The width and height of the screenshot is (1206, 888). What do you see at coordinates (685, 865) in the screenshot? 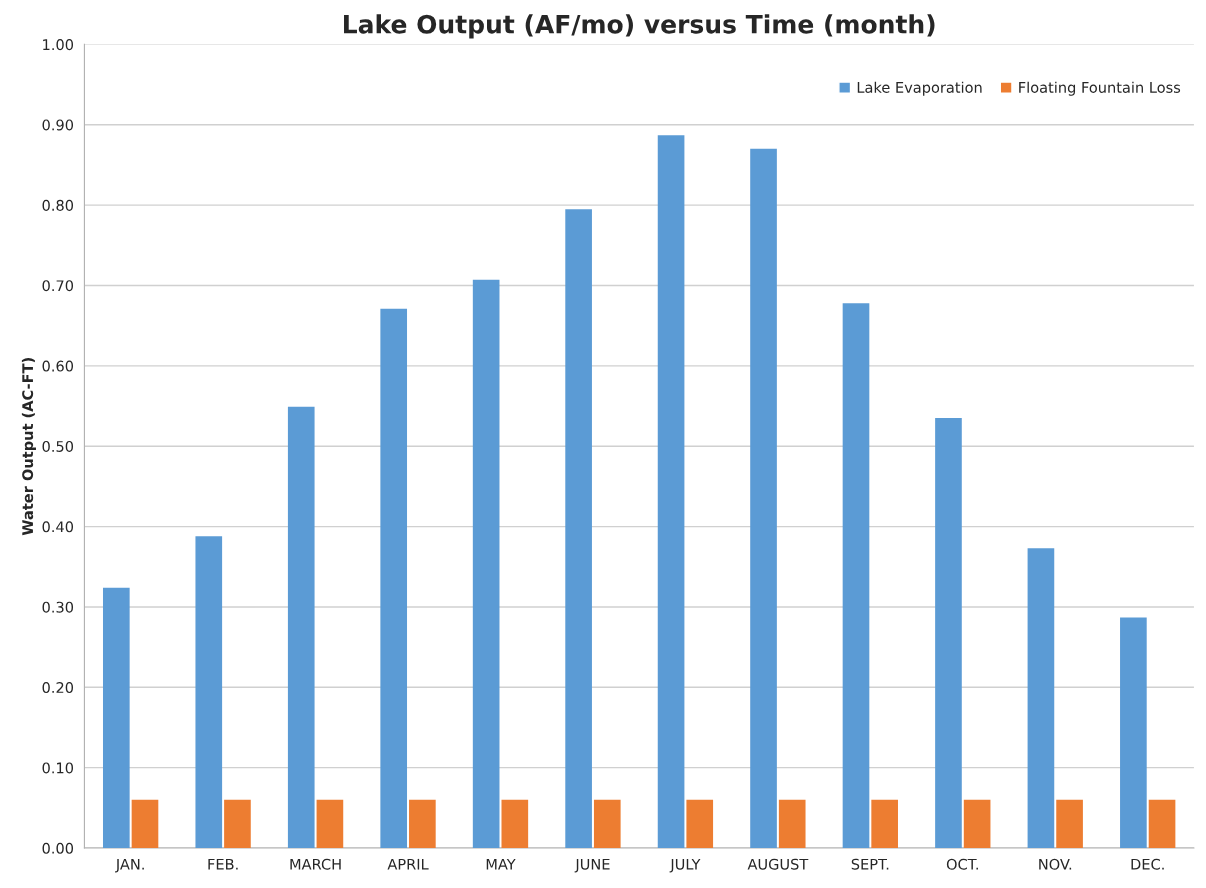
I see `x-tick-label: JULY` at bounding box center [685, 865].